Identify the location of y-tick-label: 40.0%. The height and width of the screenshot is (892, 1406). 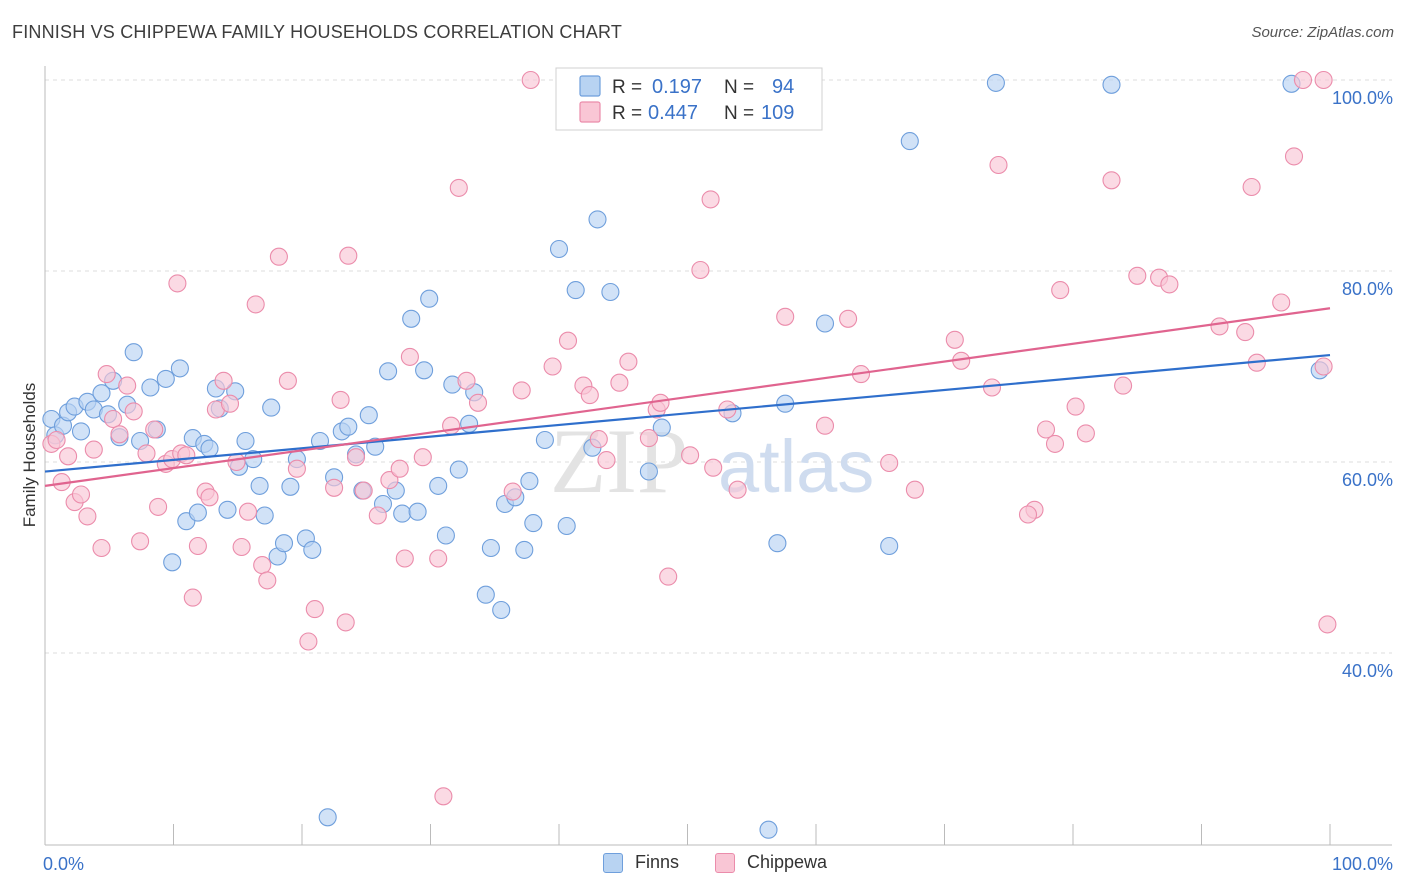
(1367, 671).